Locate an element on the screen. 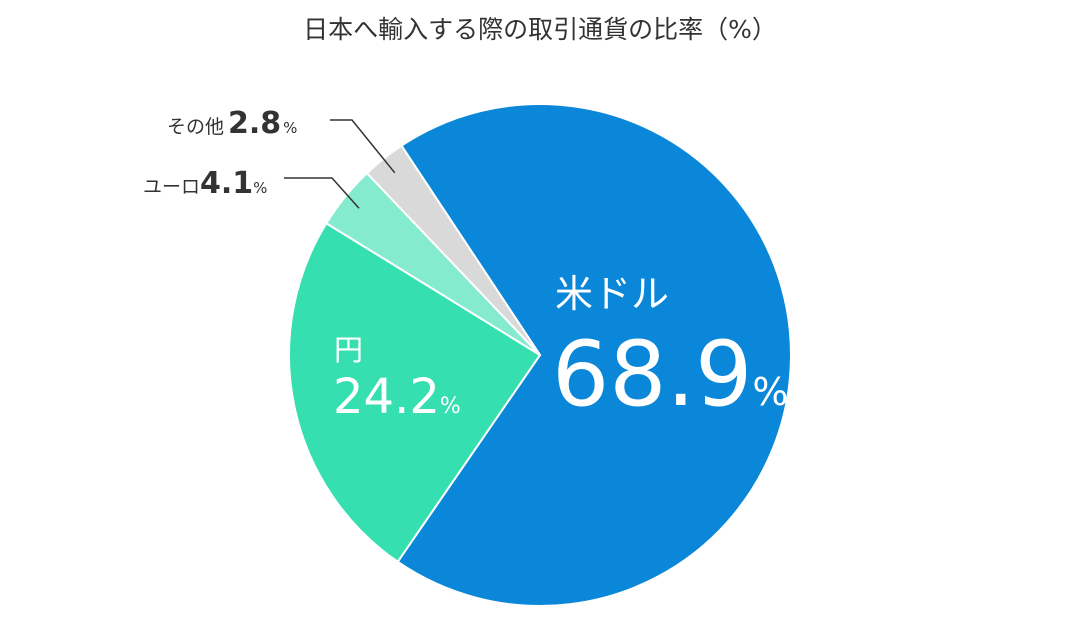  slice-value-usd: 68.9% is located at coordinates (670, 374).